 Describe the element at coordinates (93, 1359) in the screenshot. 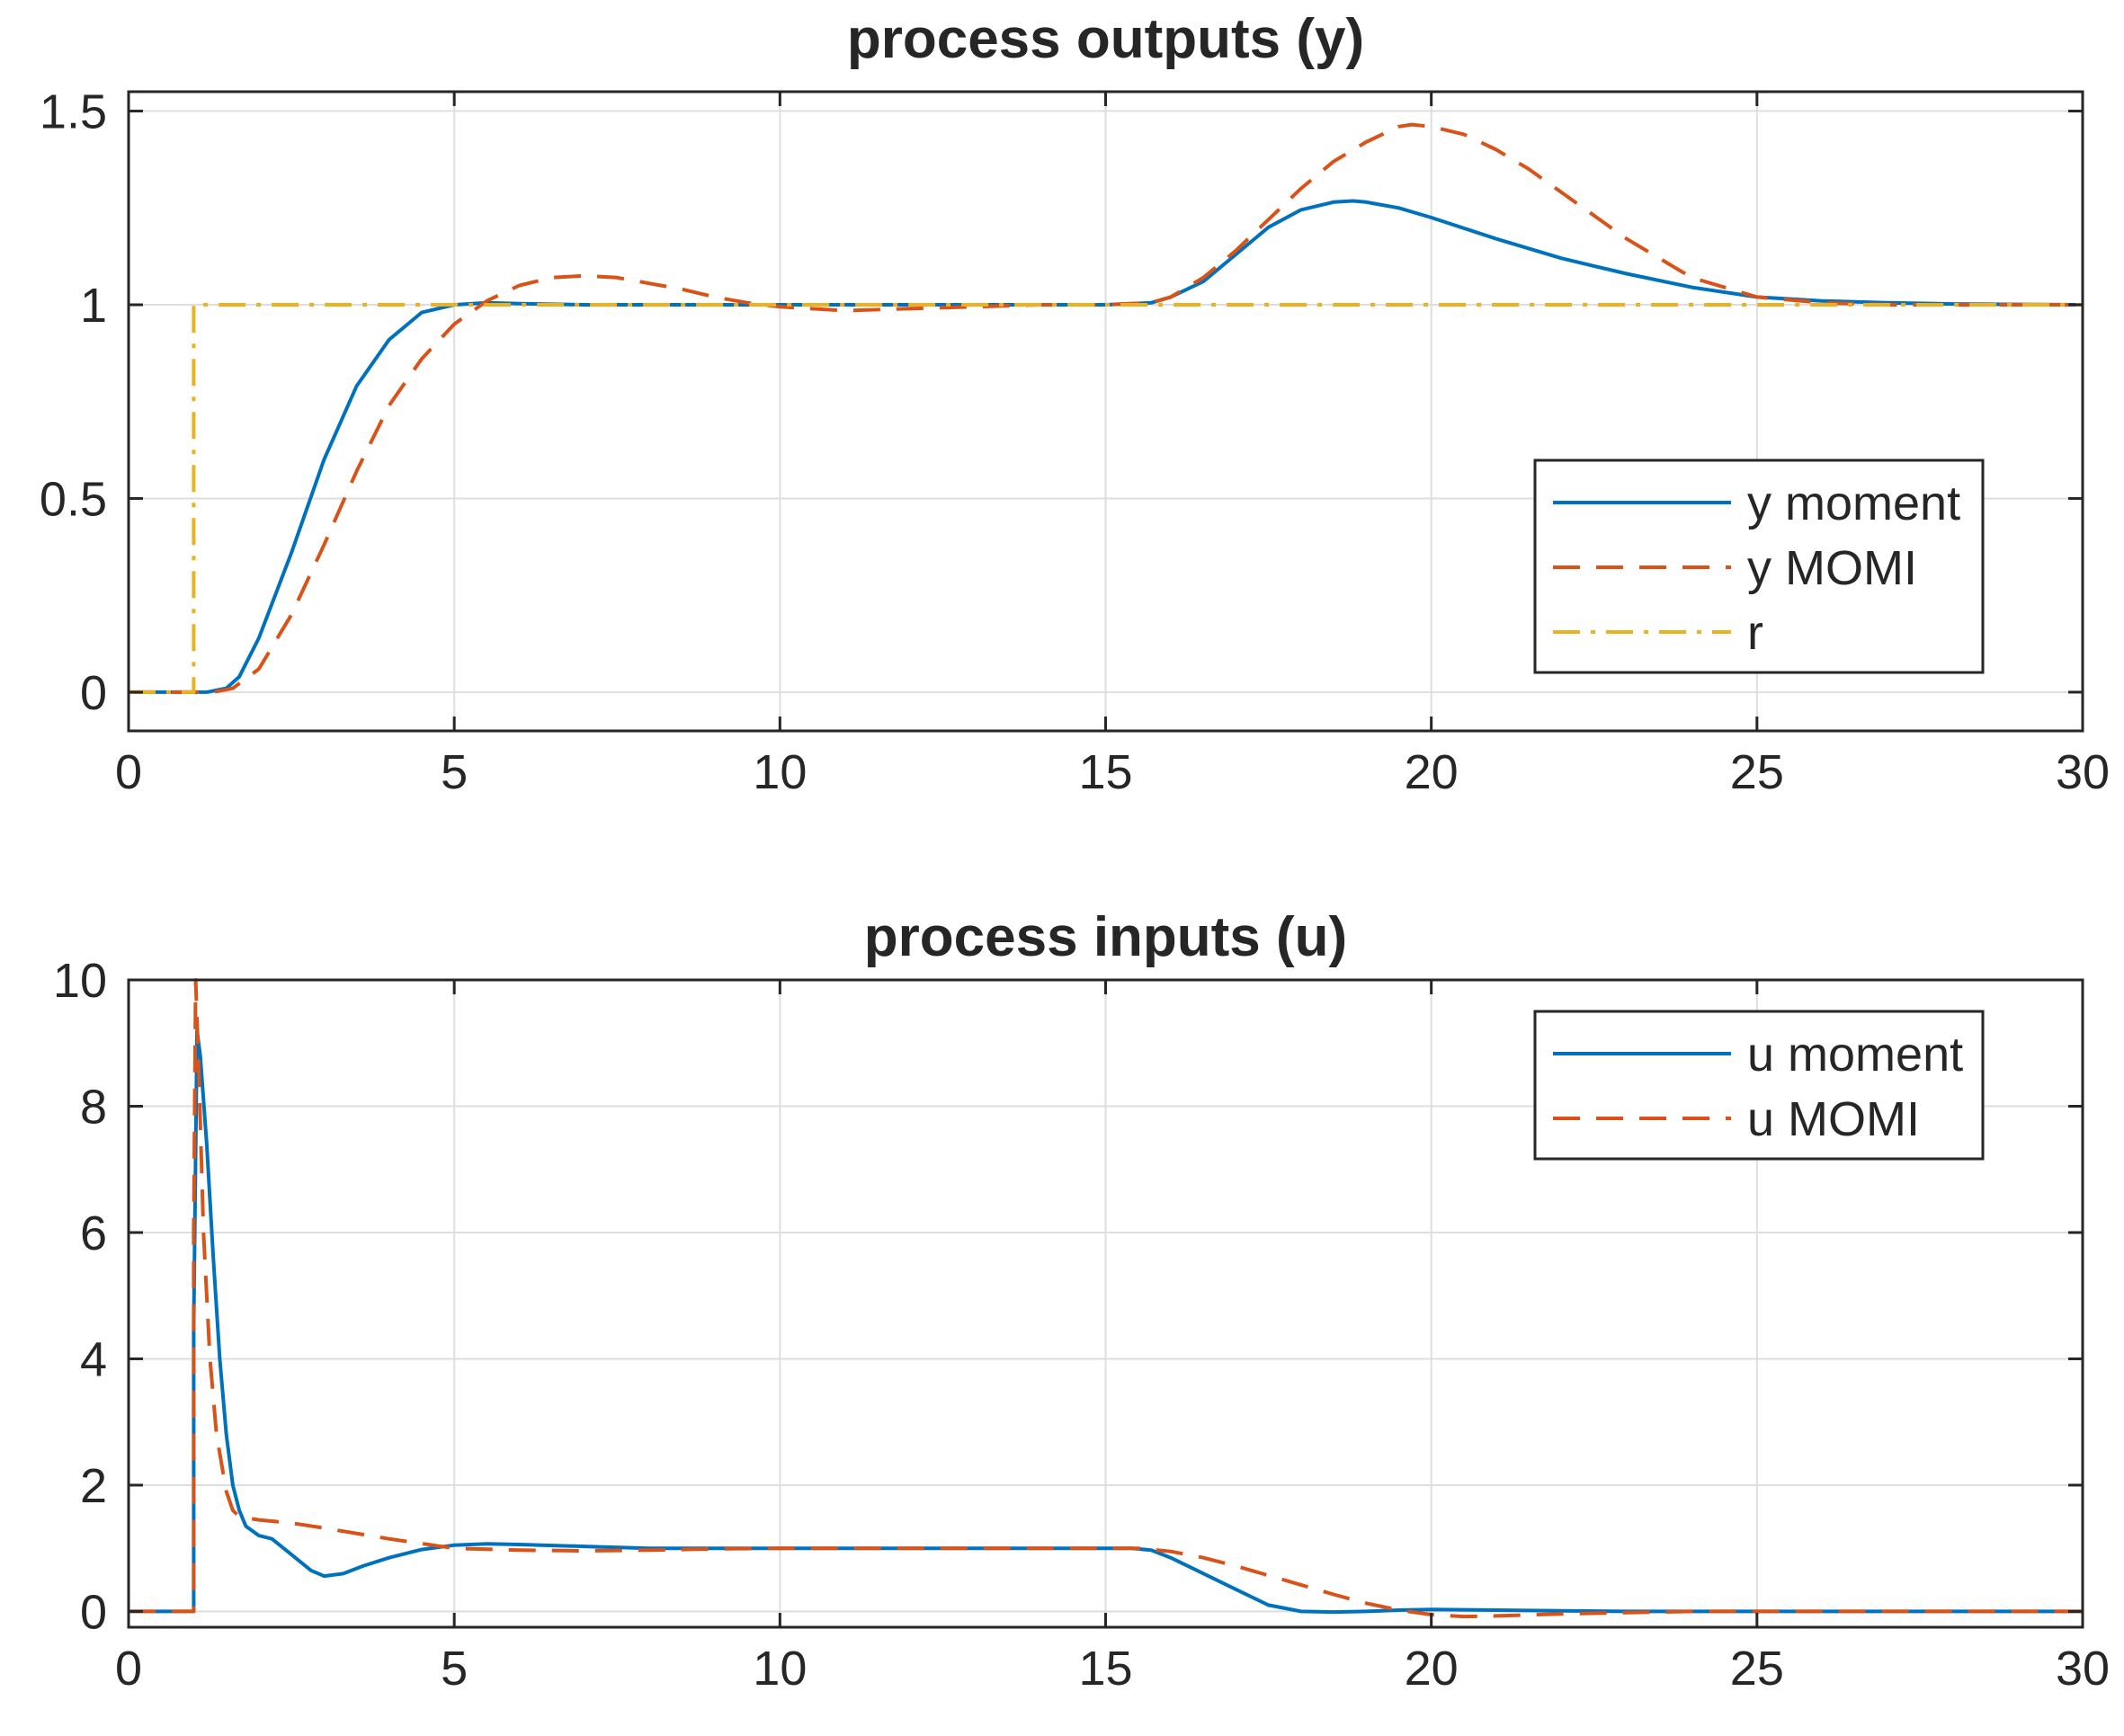

I see `y-tick-label: 4` at that location.